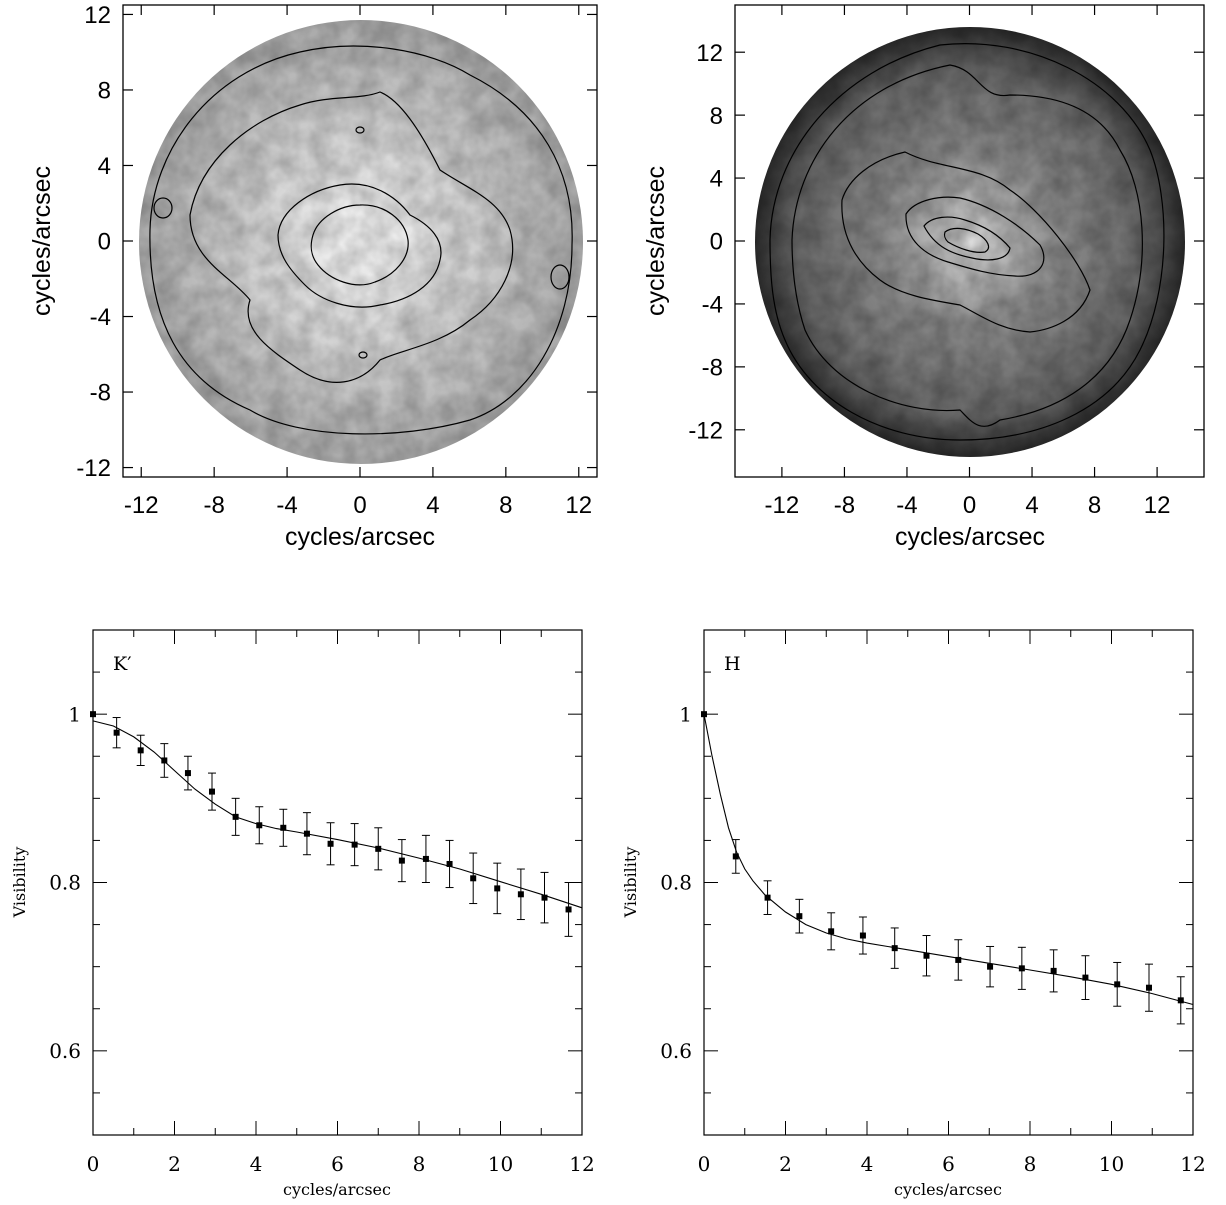 The image size is (1226, 1205). Describe the element at coordinates (19, 883) in the screenshot. I see `y-axis-label: Visibility` at that location.